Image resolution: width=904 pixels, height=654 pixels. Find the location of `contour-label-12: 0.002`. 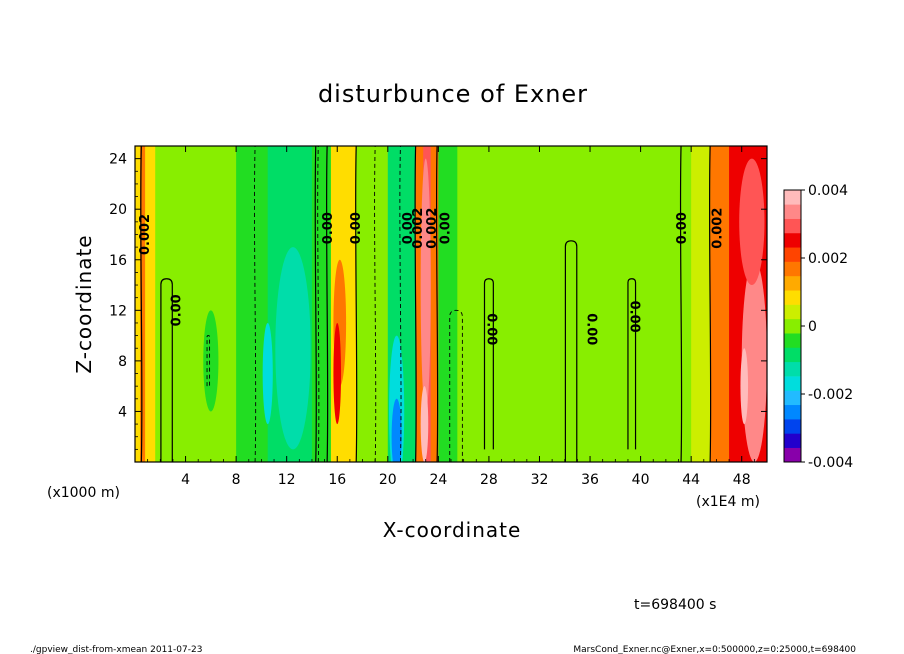

contour-label-12: 0.002 is located at coordinates (717, 228).